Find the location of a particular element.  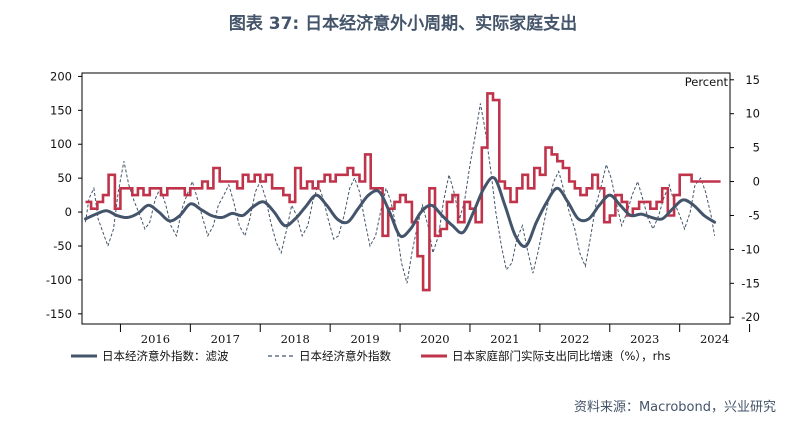

right-tick-label: -5 is located at coordinates (754, 215).